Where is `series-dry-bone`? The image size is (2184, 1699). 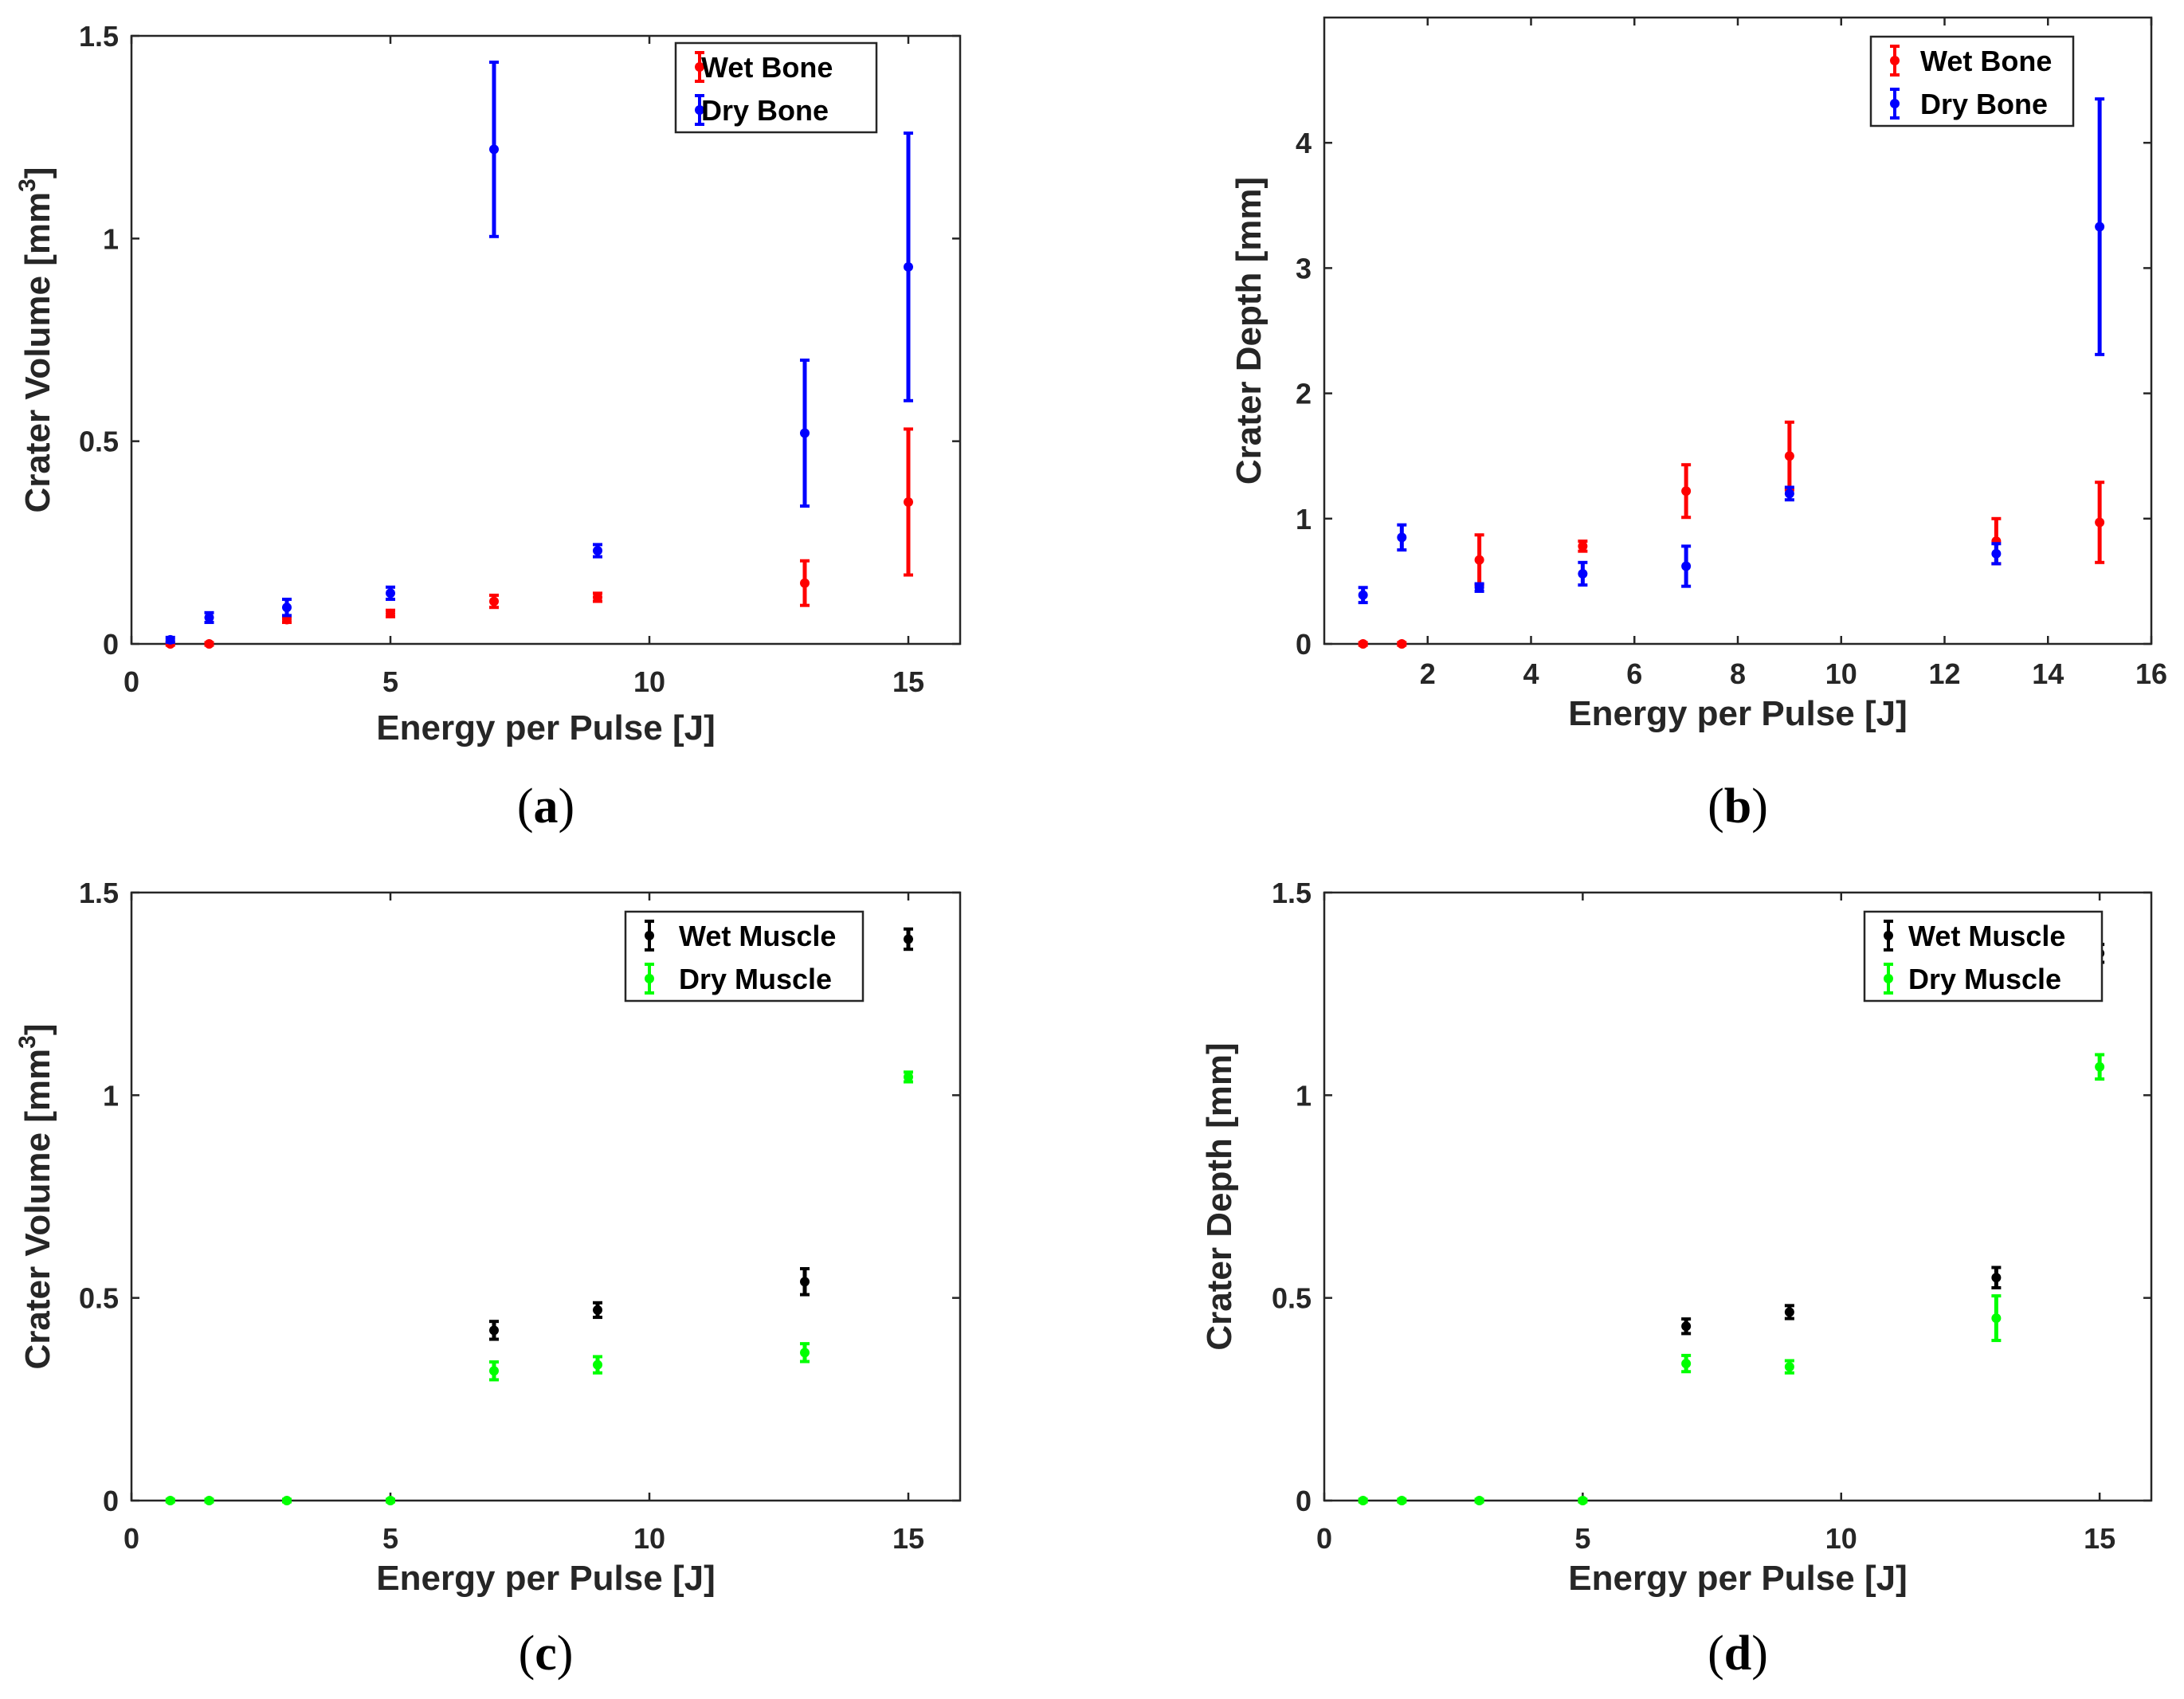 series-dry-bone is located at coordinates (539, 353).